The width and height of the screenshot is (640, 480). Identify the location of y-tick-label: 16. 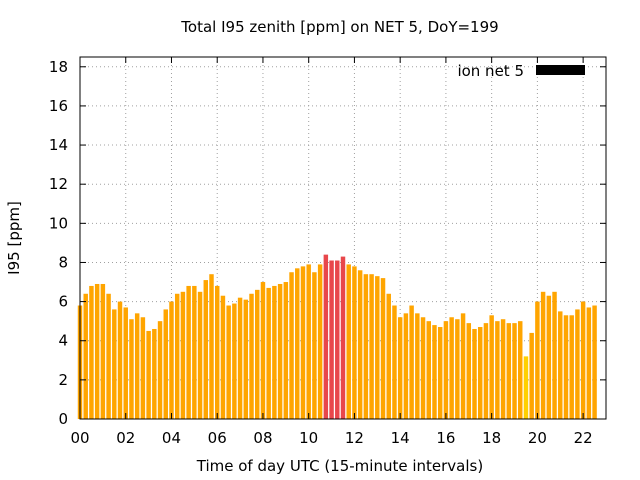
(58, 106).